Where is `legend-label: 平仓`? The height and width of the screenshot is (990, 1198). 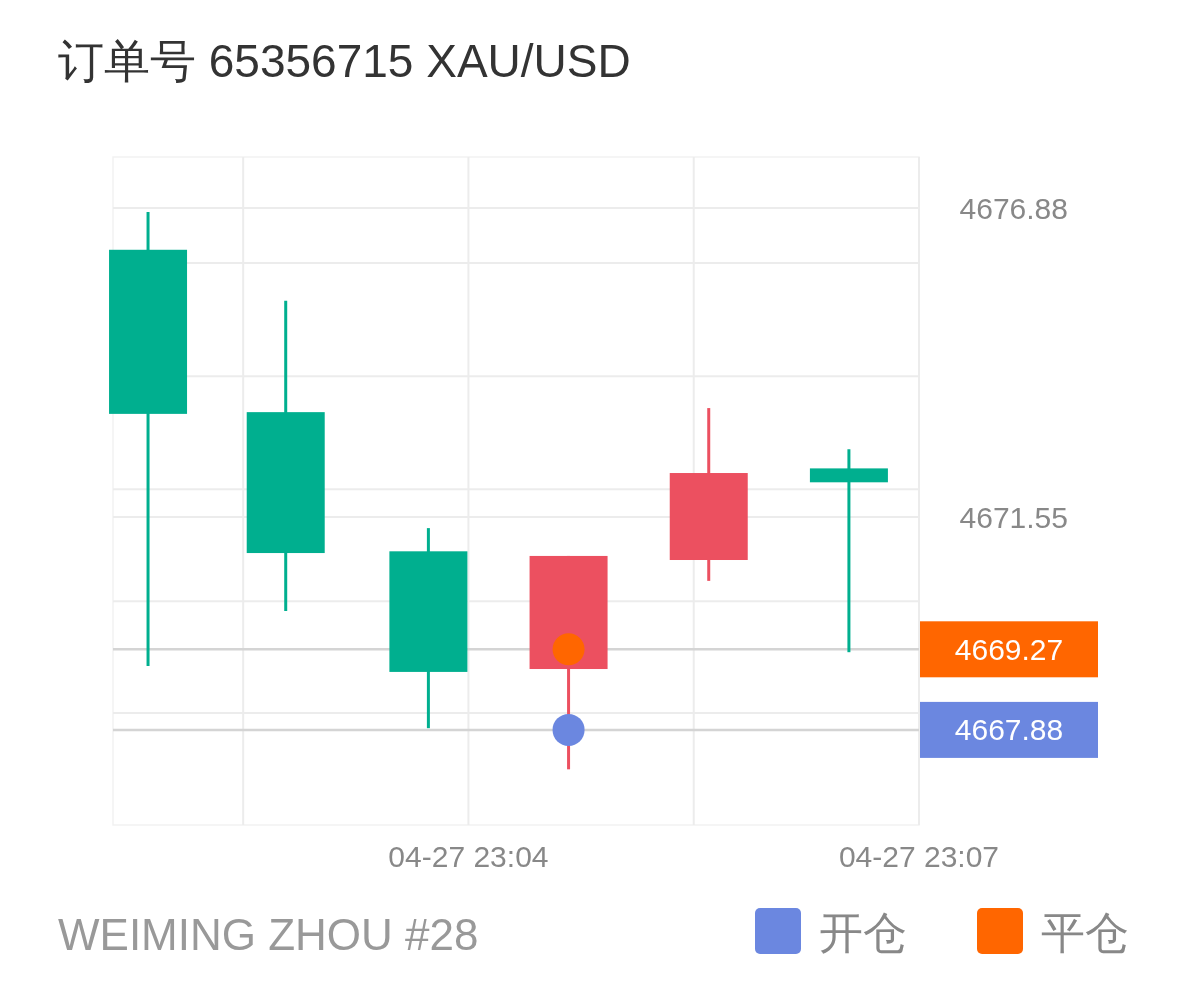 legend-label: 平仓 is located at coordinates (1085, 932).